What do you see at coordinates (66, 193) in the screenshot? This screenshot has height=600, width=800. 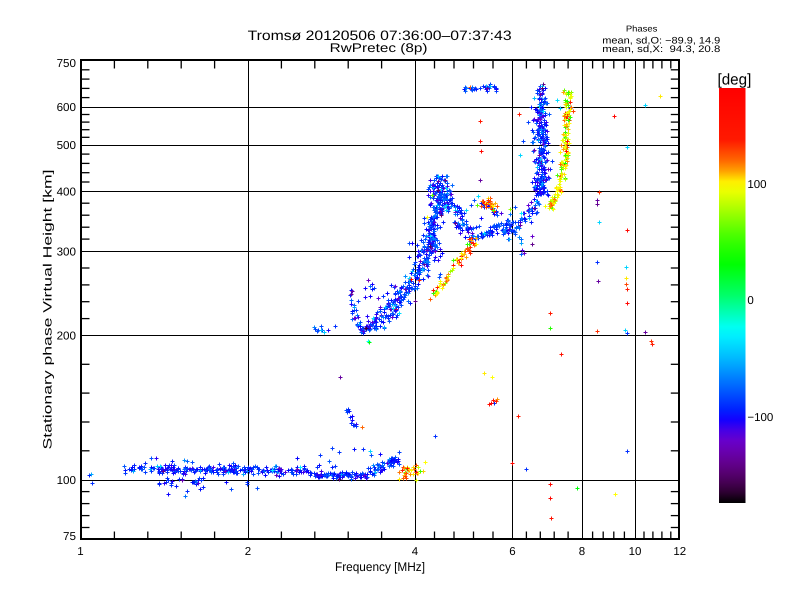 I see `svg-text: 400` at bounding box center [66, 193].